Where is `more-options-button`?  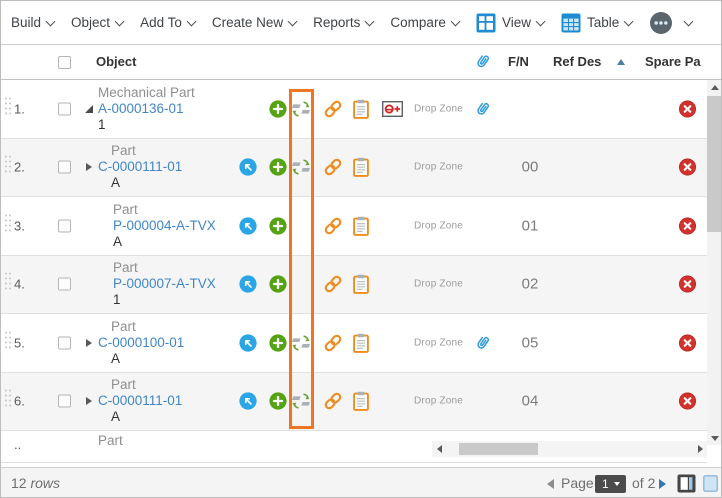 more-options-button is located at coordinates (671, 23).